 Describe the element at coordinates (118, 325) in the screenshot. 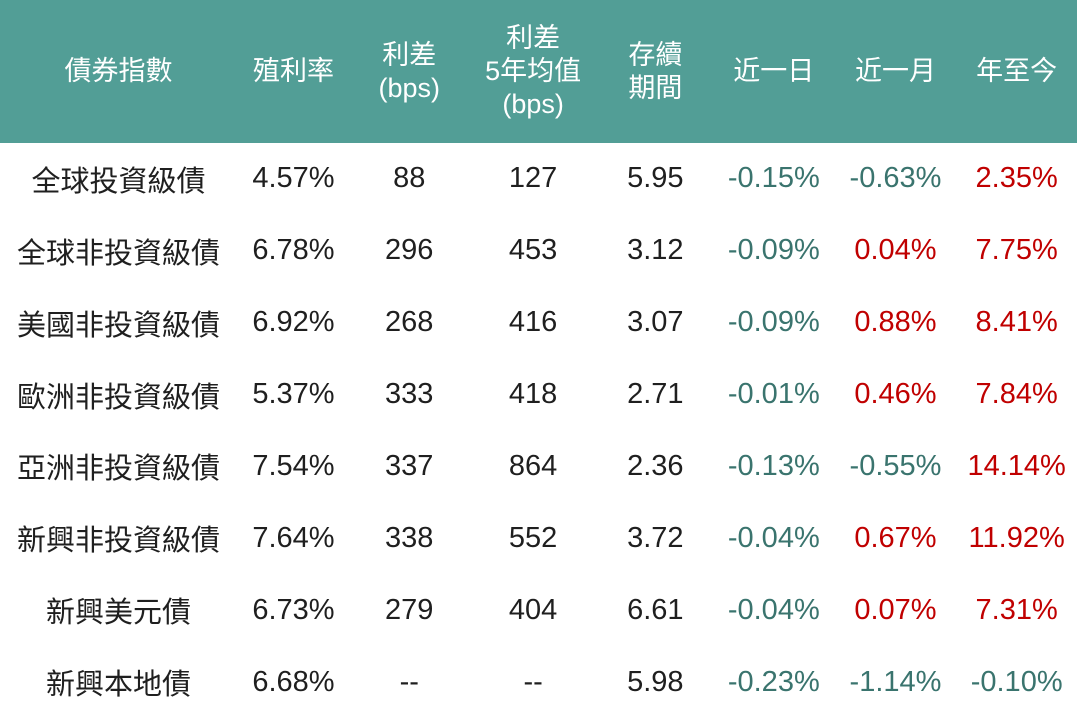

I see `cell-bond-index: 美國非投資級債` at that location.